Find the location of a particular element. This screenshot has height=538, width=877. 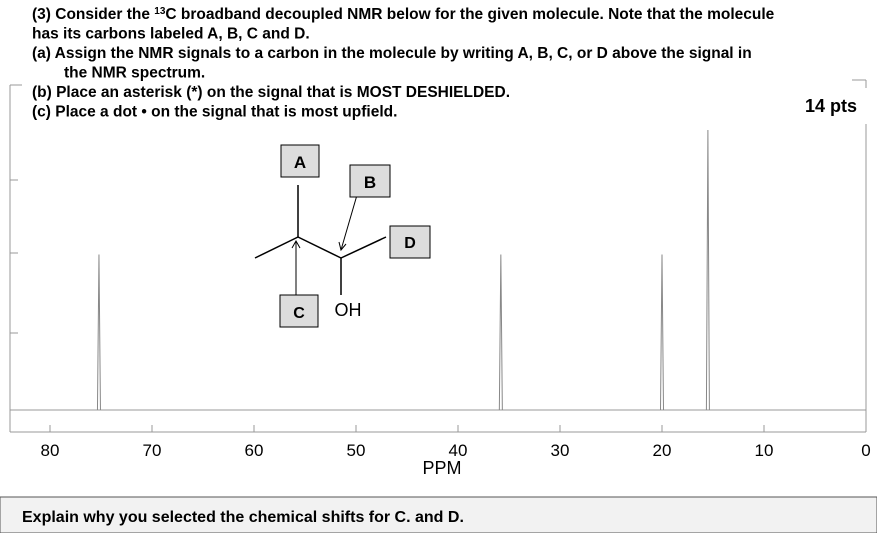

x-tick-label: 40 is located at coordinates (458, 450).